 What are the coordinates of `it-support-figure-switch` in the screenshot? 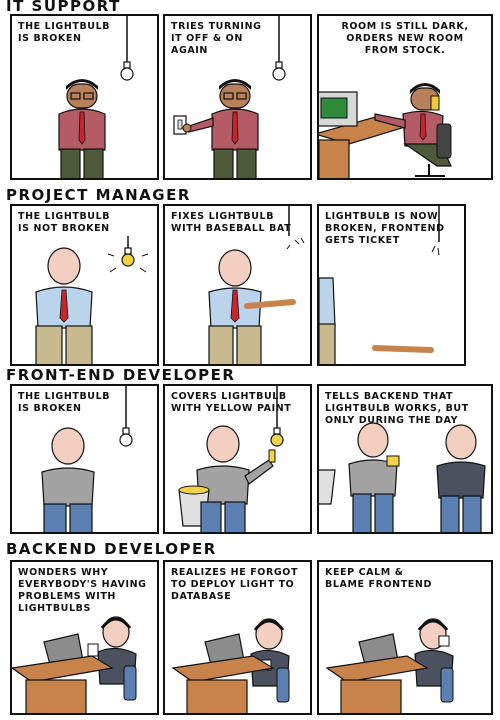 It's located at (229, 97).